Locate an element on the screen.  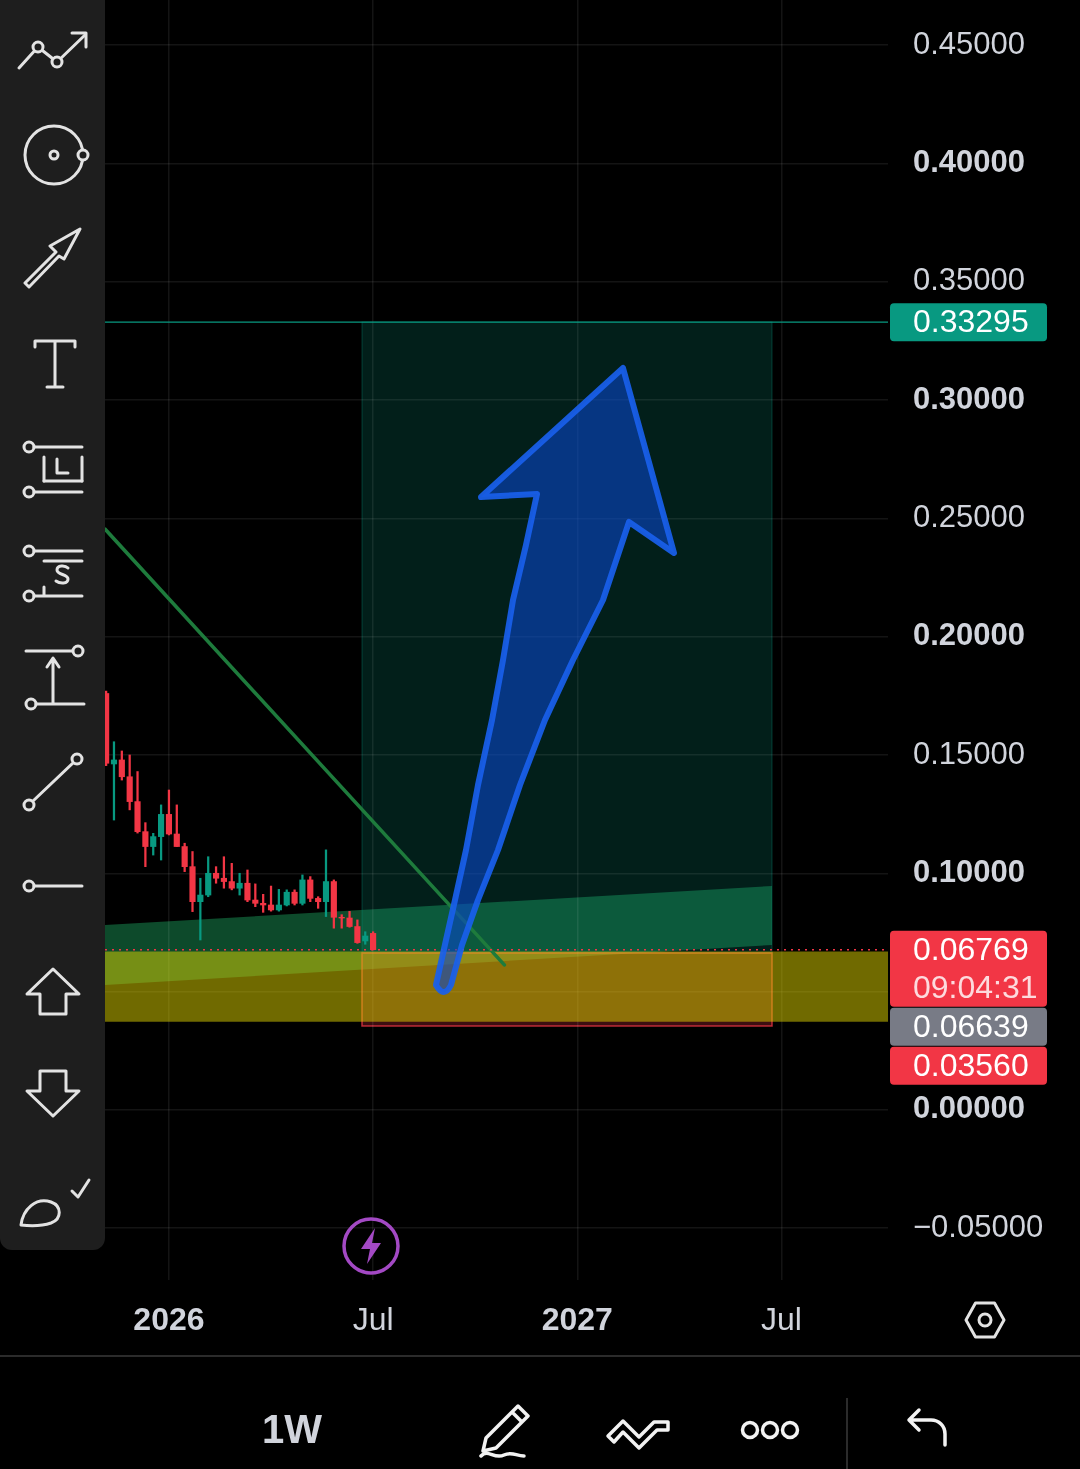
y-tick-label: 0.15000 is located at coordinates (969, 753).